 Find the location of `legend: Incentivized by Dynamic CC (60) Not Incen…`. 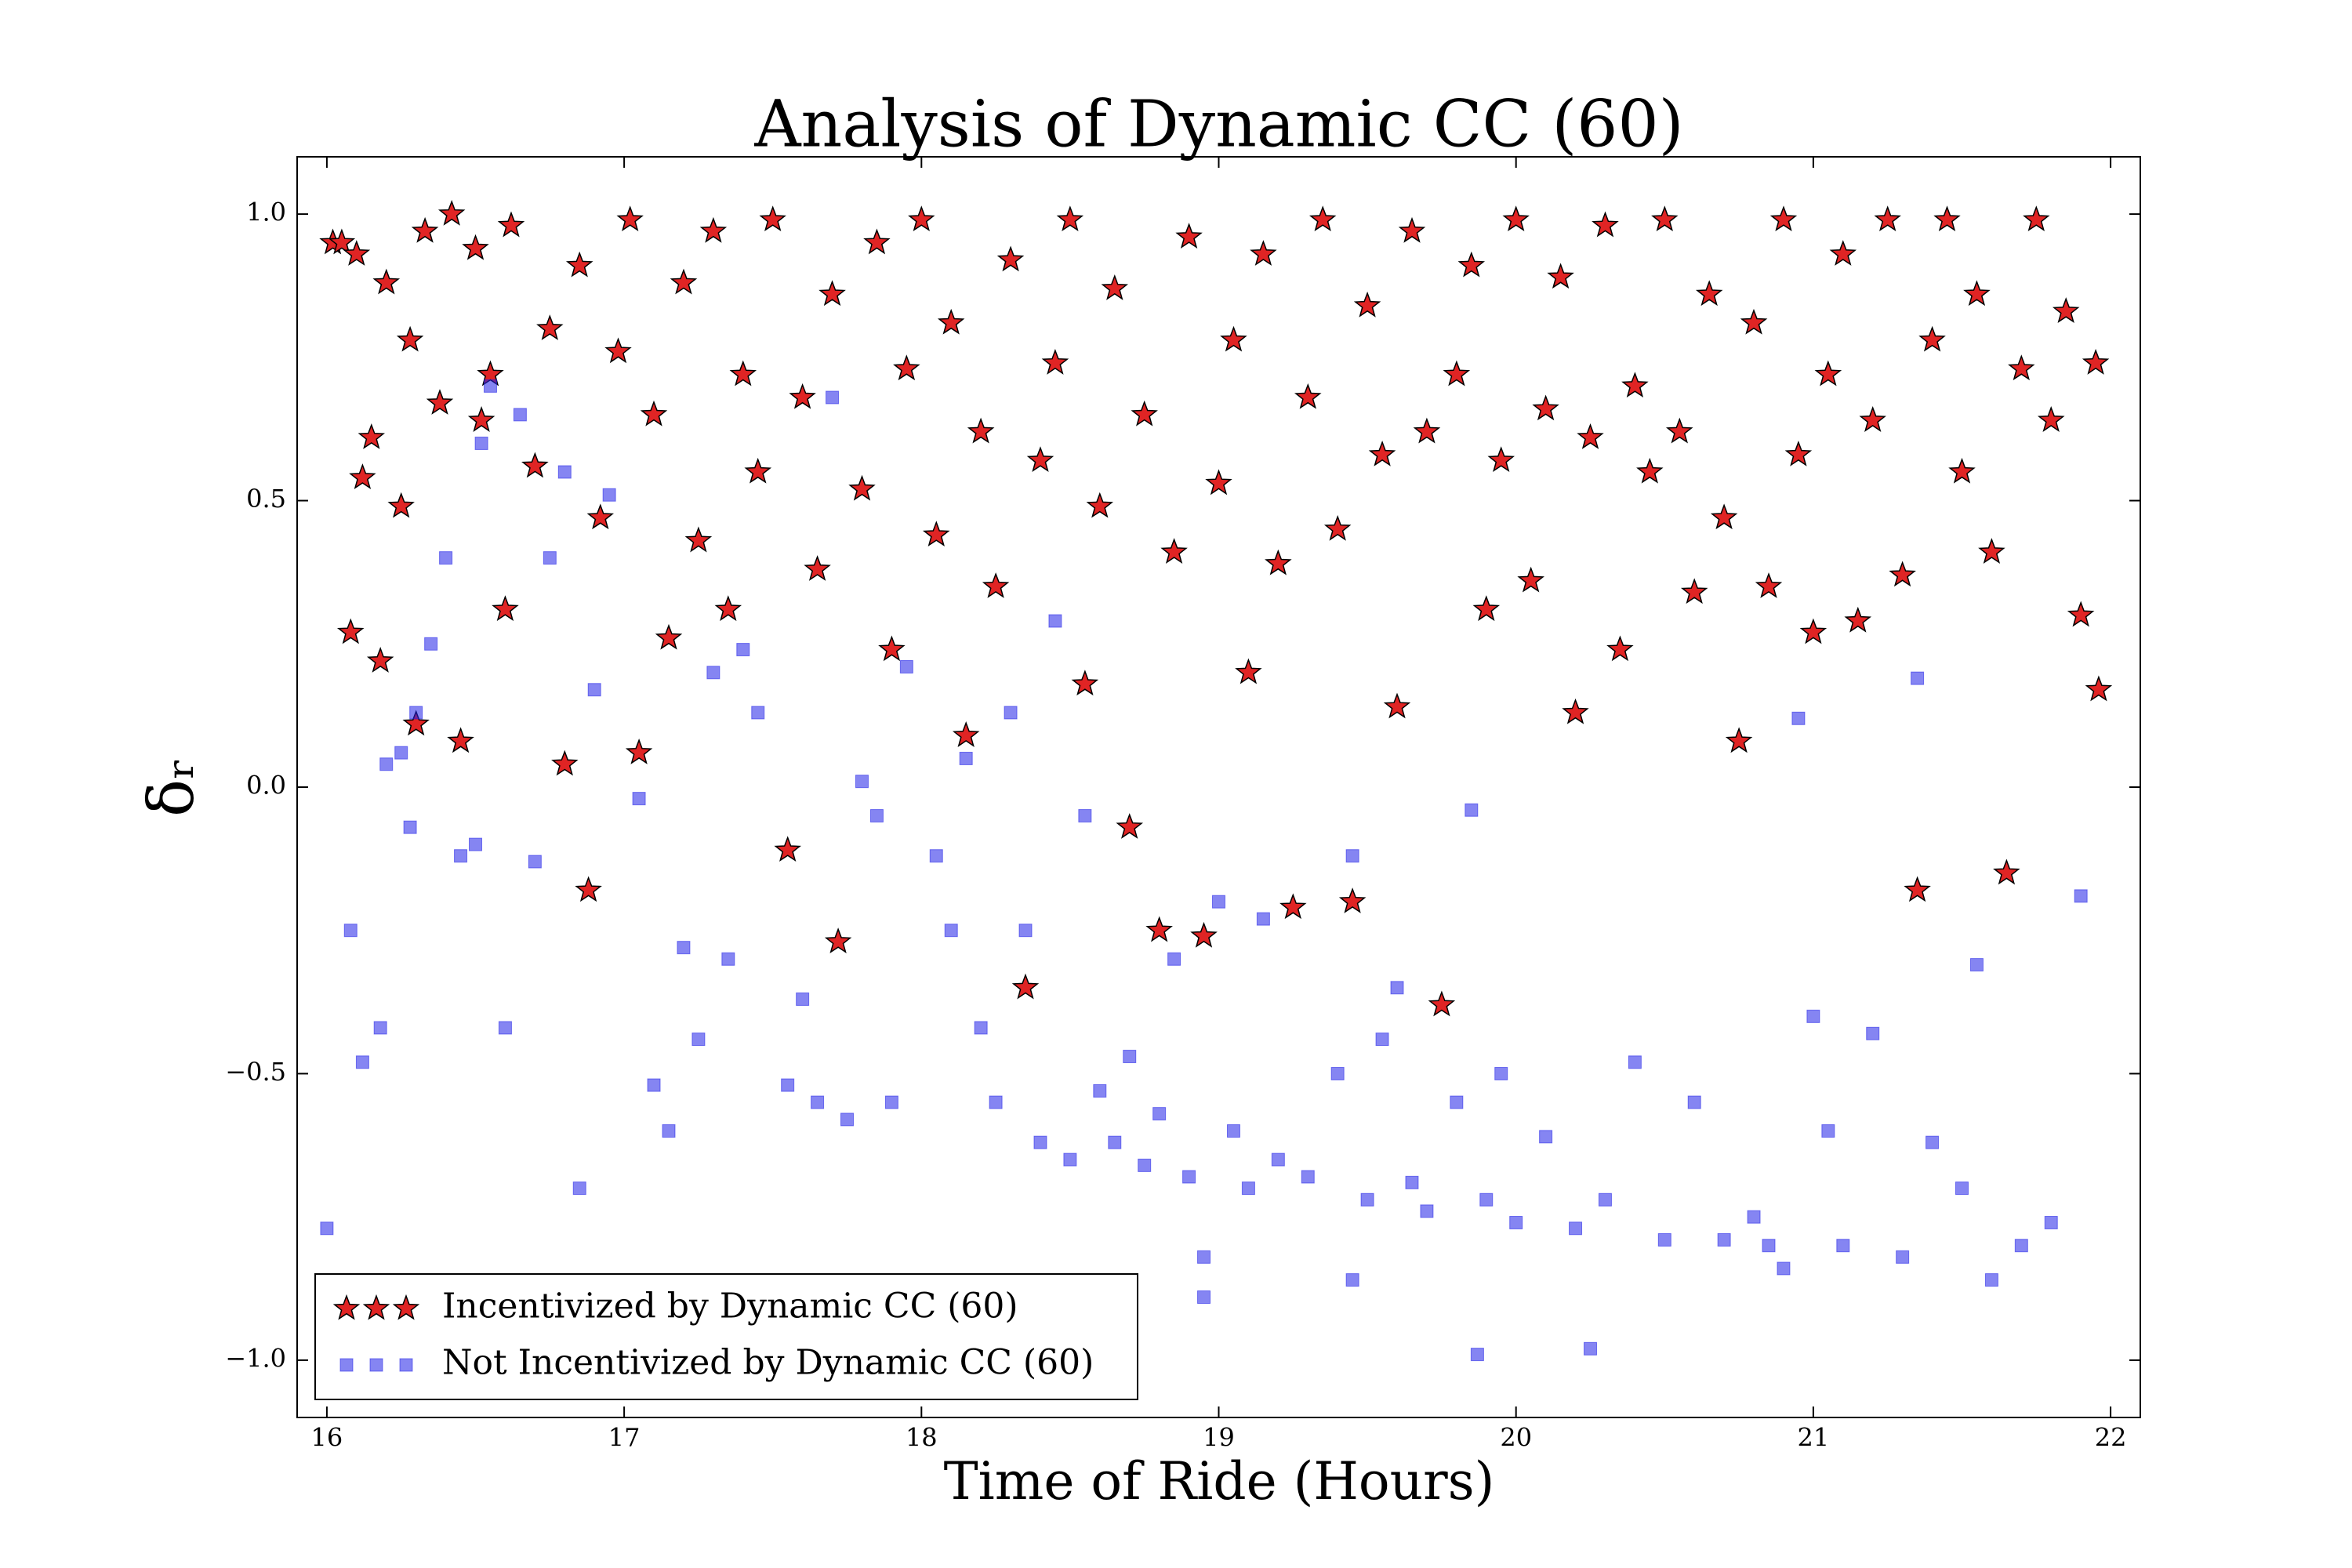

legend: Incentivized by Dynamic CC (60) Not Incen… is located at coordinates (726, 1336).